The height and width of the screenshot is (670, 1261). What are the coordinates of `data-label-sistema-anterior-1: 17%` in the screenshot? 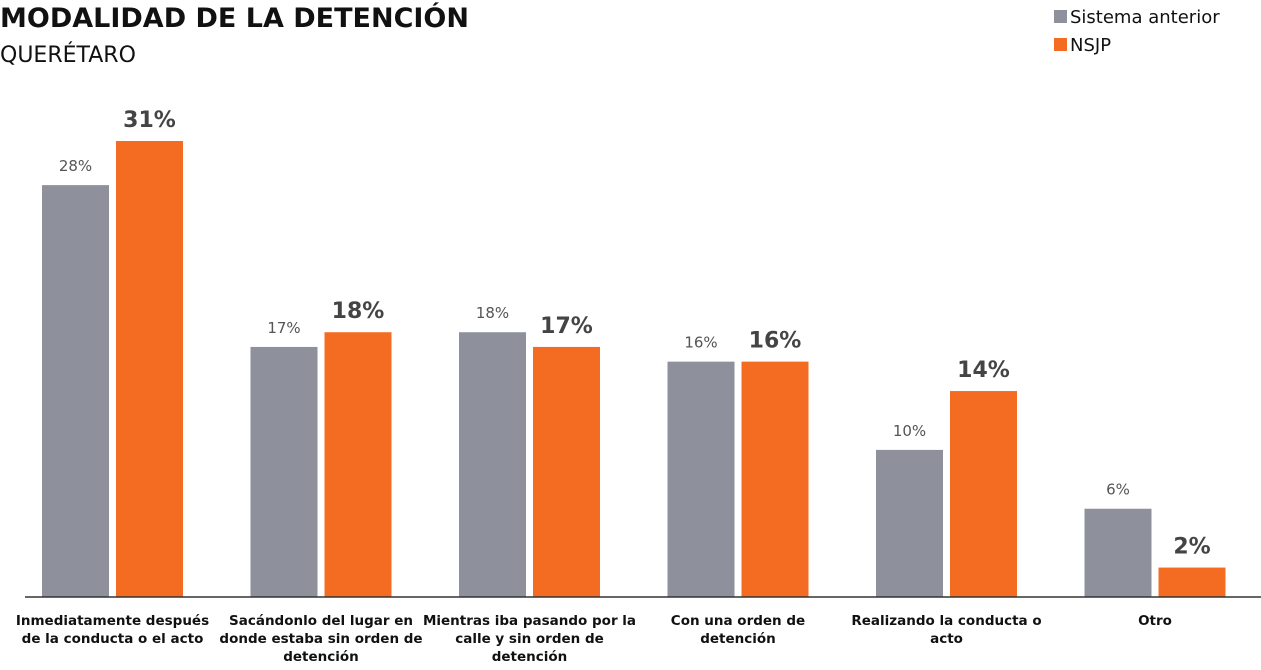 It's located at (283, 328).